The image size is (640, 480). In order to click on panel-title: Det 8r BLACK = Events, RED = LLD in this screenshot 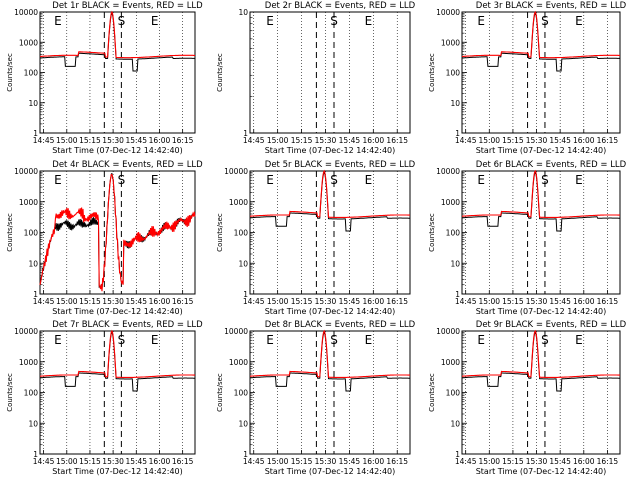, I will do `click(340, 325)`.